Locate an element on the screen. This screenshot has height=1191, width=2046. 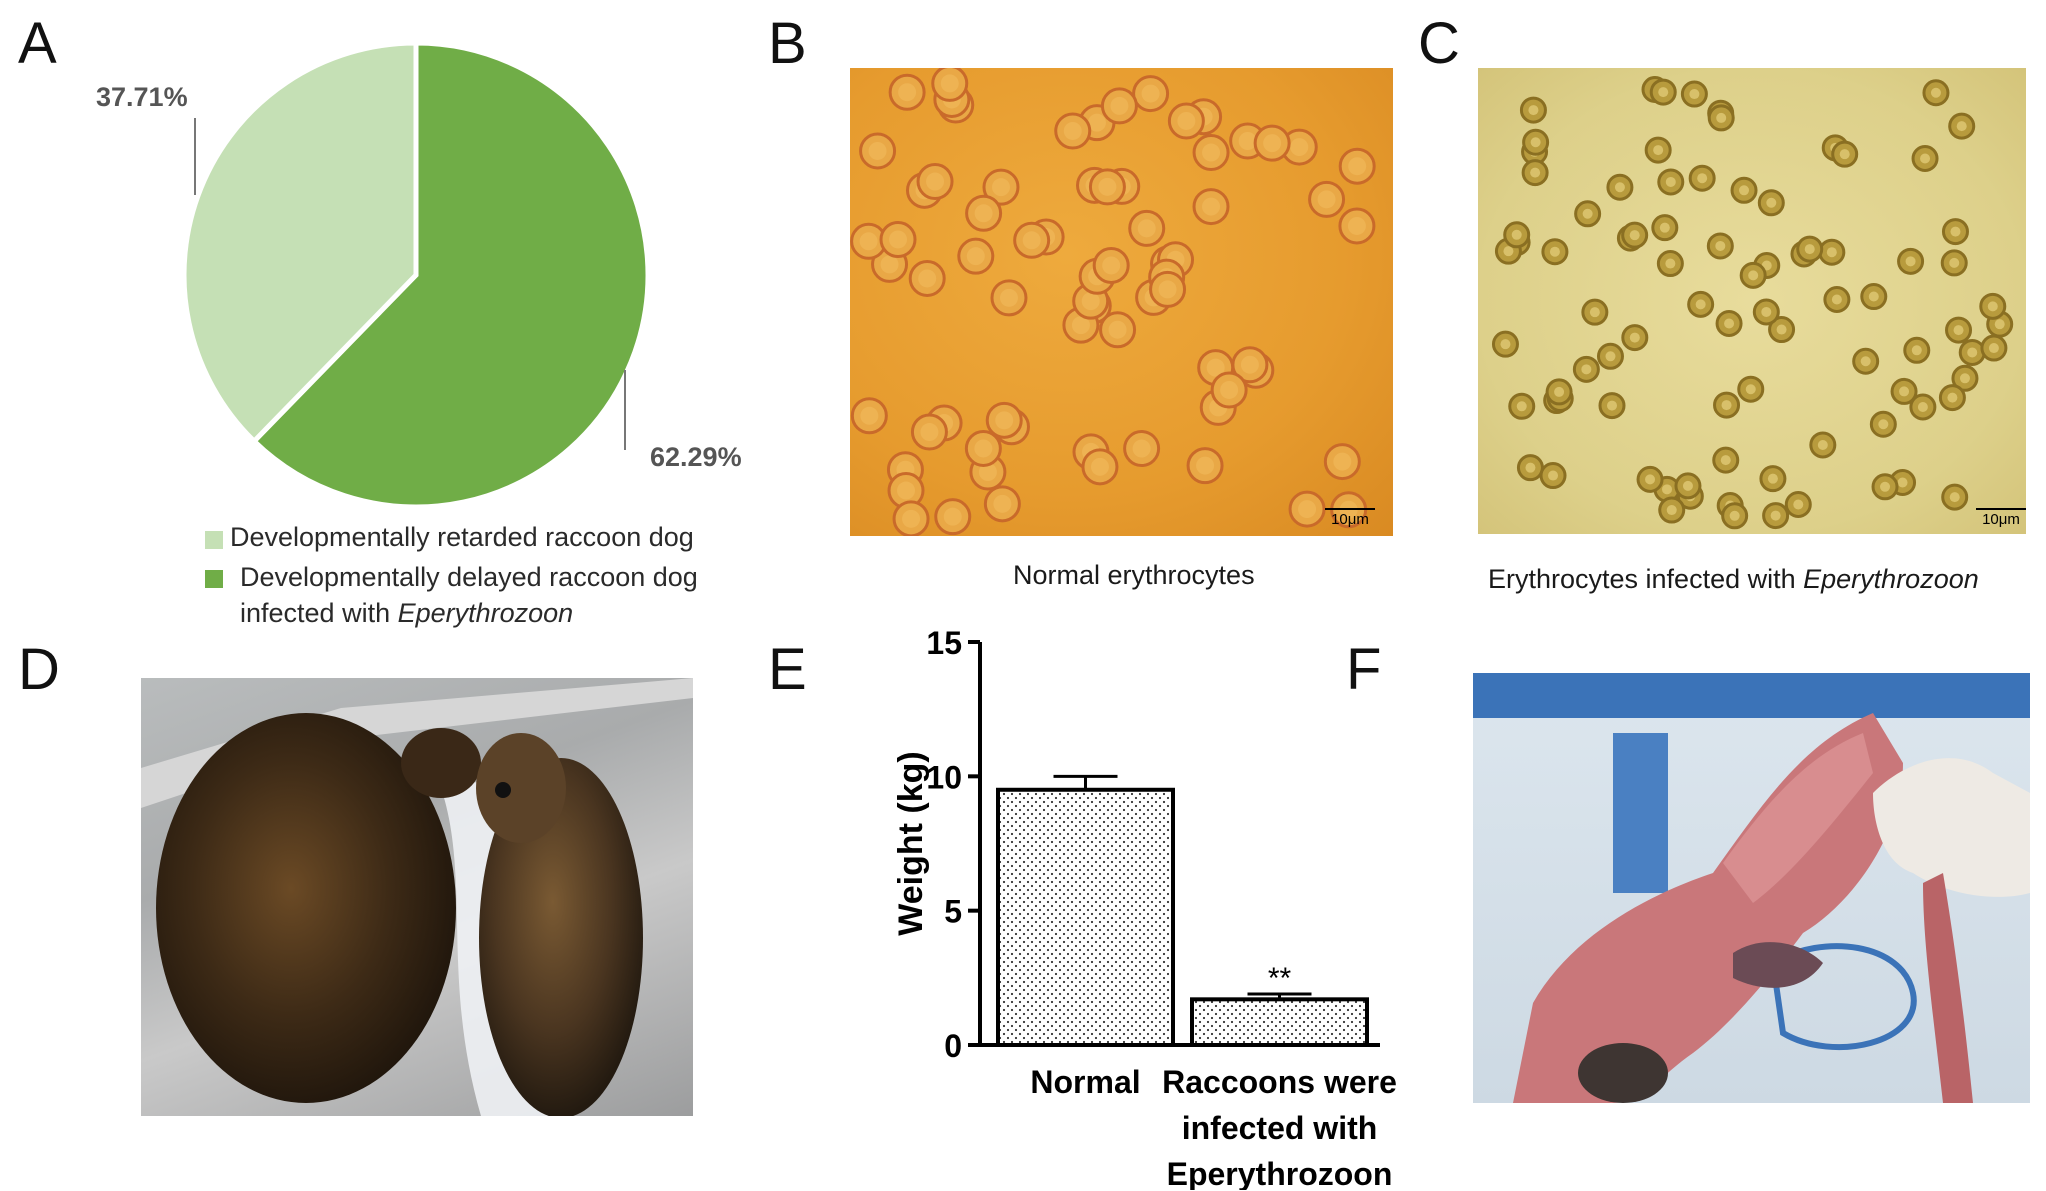
scale-label-b: 10μm is located at coordinates (1350, 519).